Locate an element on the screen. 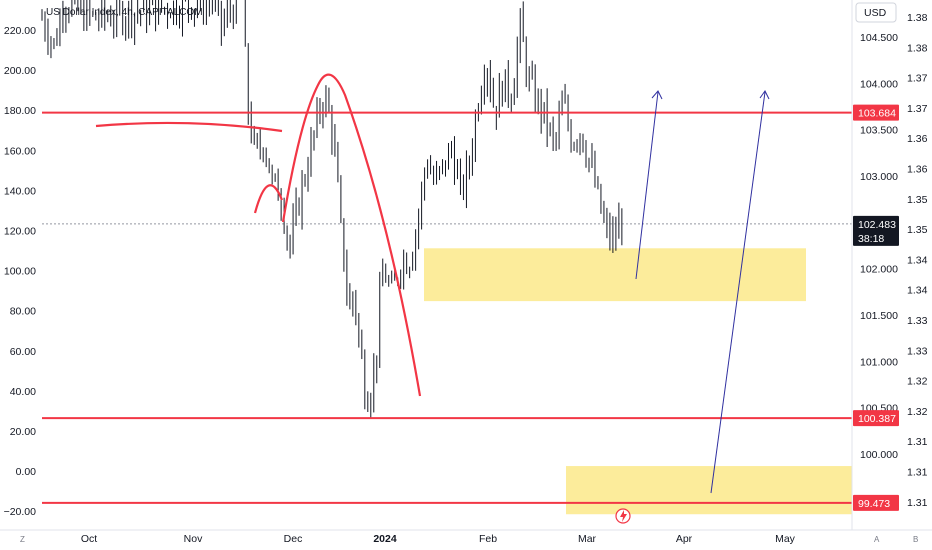  price-tag-value: 102.483 is located at coordinates (877, 225).